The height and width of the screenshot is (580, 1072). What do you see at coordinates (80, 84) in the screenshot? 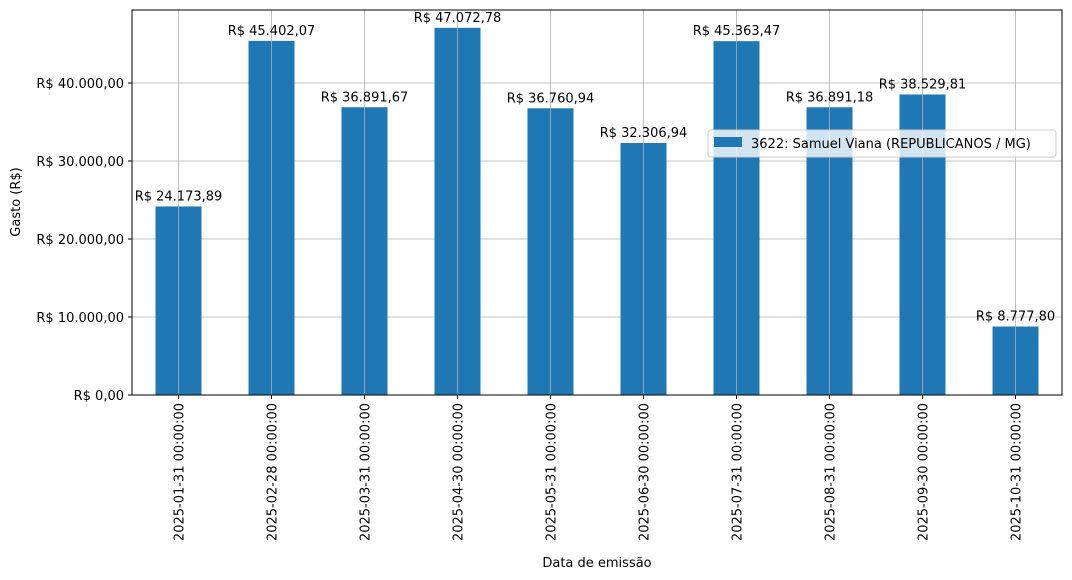
I see `y-tick-label: R$ 40.000,00` at bounding box center [80, 84].